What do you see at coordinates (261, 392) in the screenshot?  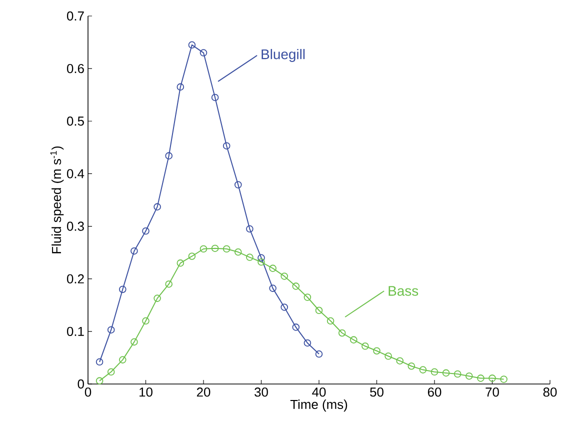 I see `x-tick-label: 30` at bounding box center [261, 392].